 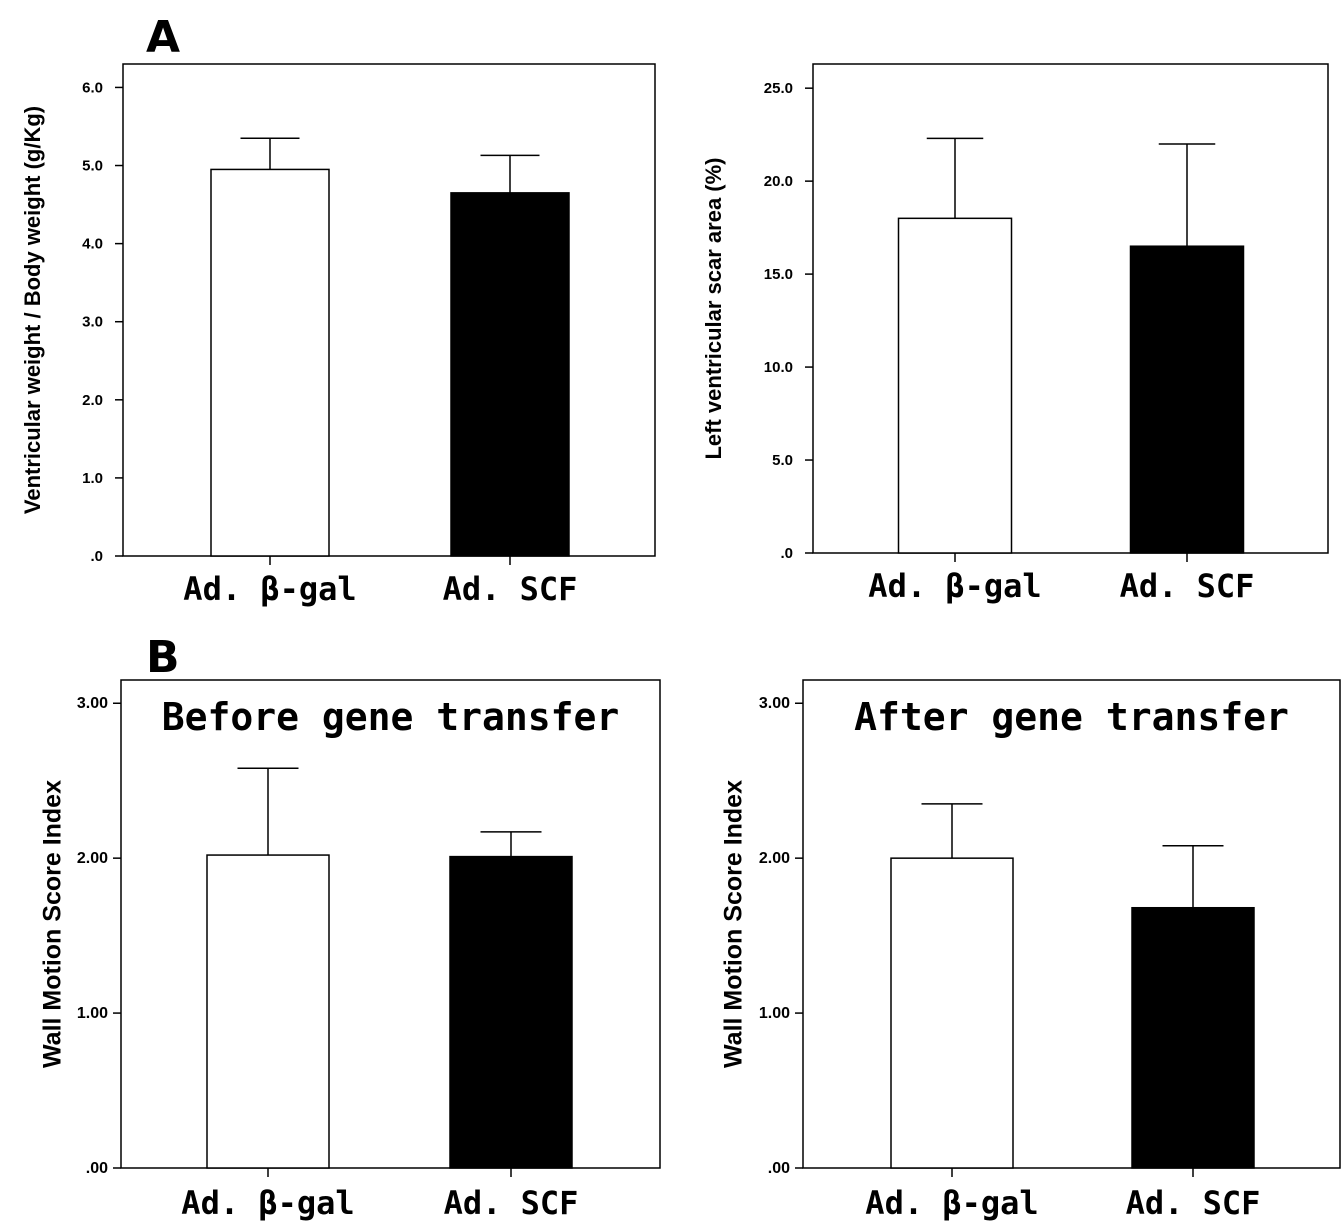 What do you see at coordinates (92, 322) in the screenshot?
I see `y-tick-label: 3.0` at bounding box center [92, 322].